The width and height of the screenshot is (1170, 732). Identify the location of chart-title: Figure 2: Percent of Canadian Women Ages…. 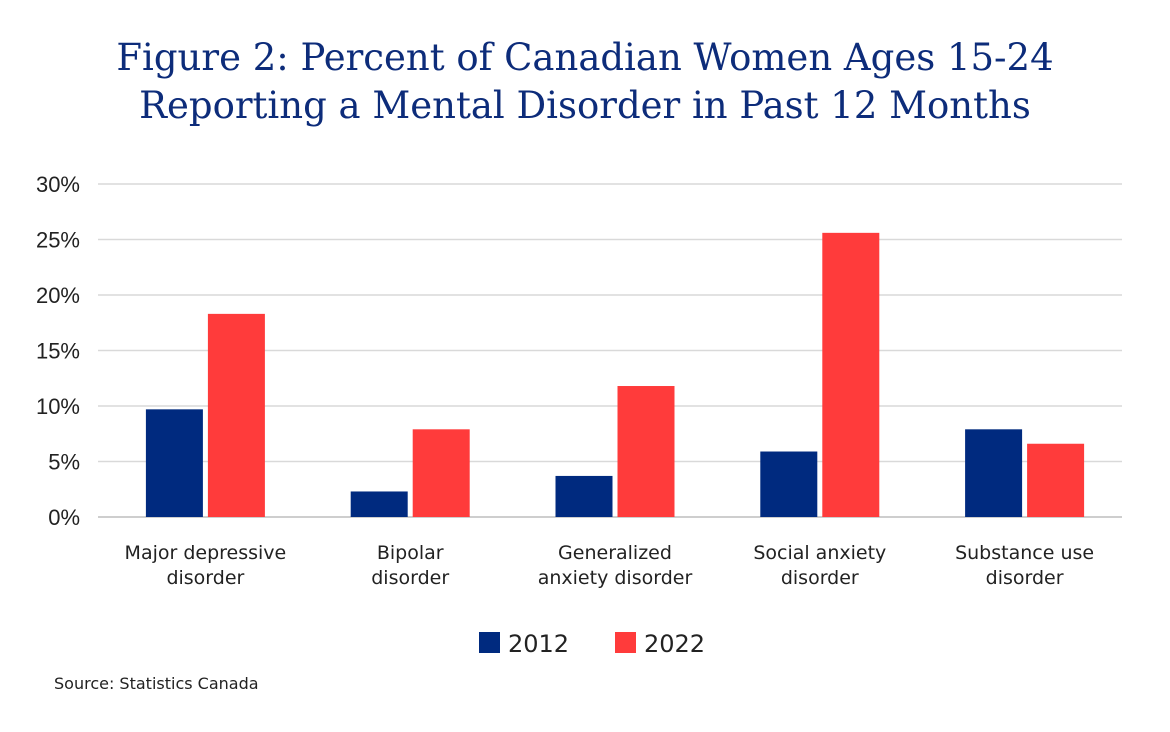
(585, 82).